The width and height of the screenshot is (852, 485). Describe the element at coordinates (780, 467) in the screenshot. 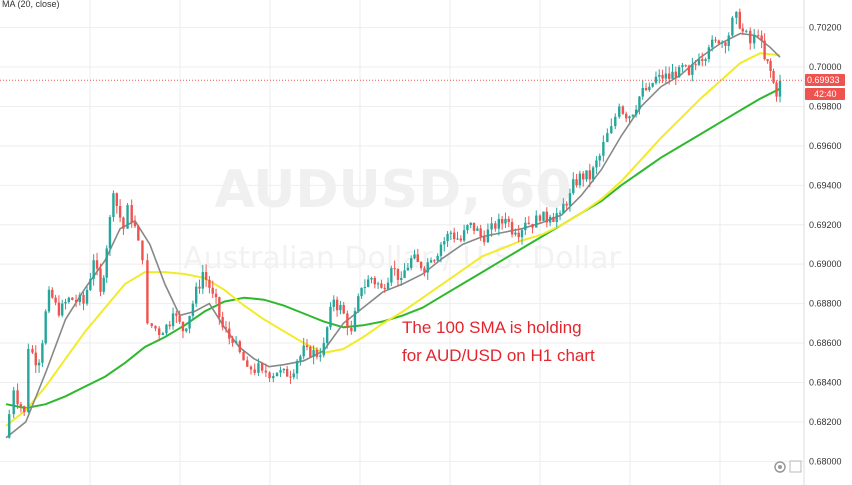

I see `settings-gear-icon` at that location.